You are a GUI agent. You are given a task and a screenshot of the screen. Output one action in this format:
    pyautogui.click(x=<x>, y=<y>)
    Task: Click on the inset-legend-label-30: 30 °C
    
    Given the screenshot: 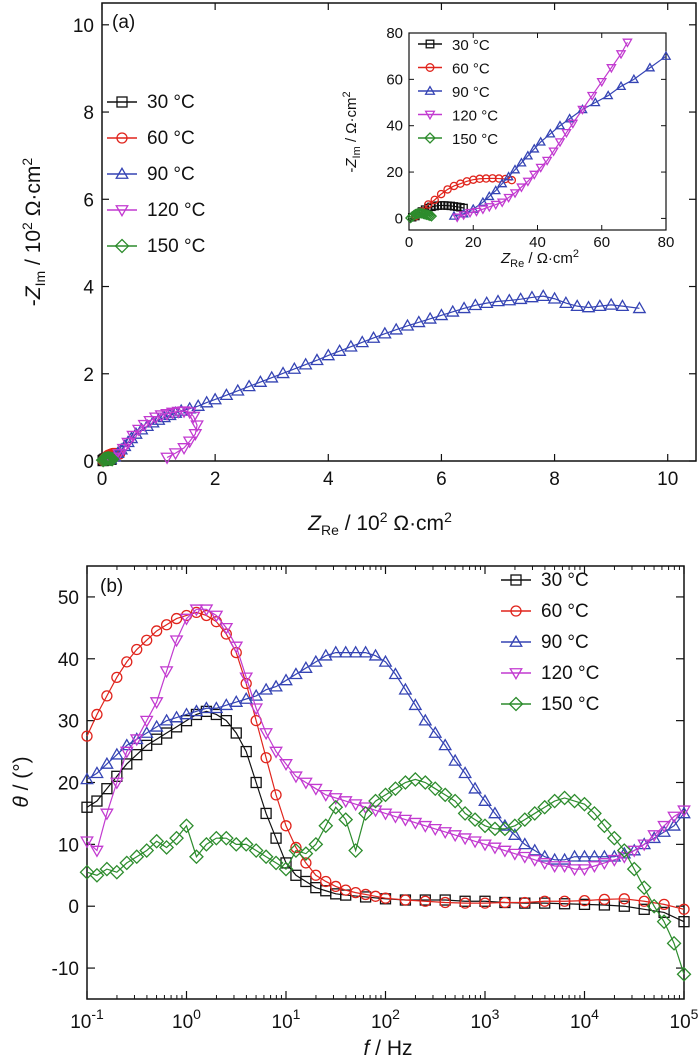 What is the action you would take?
    pyautogui.click(x=471, y=45)
    